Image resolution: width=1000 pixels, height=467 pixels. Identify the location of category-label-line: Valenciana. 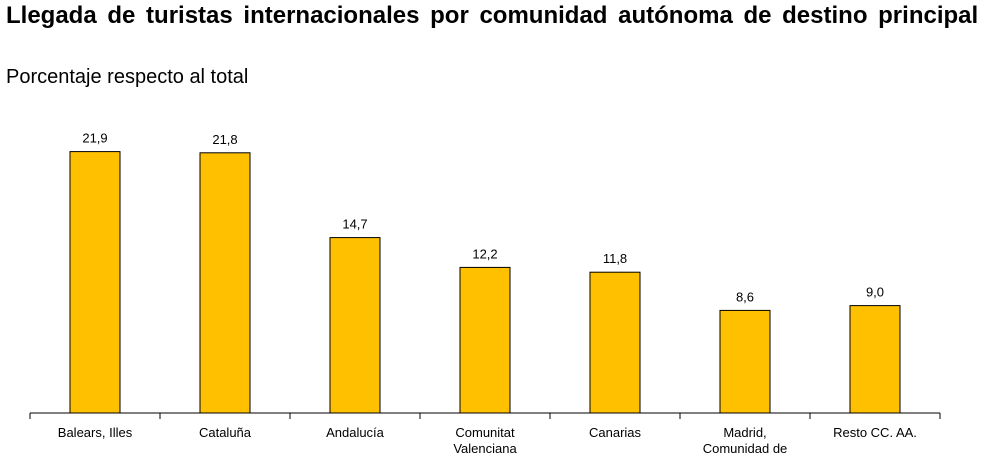
(485, 448).